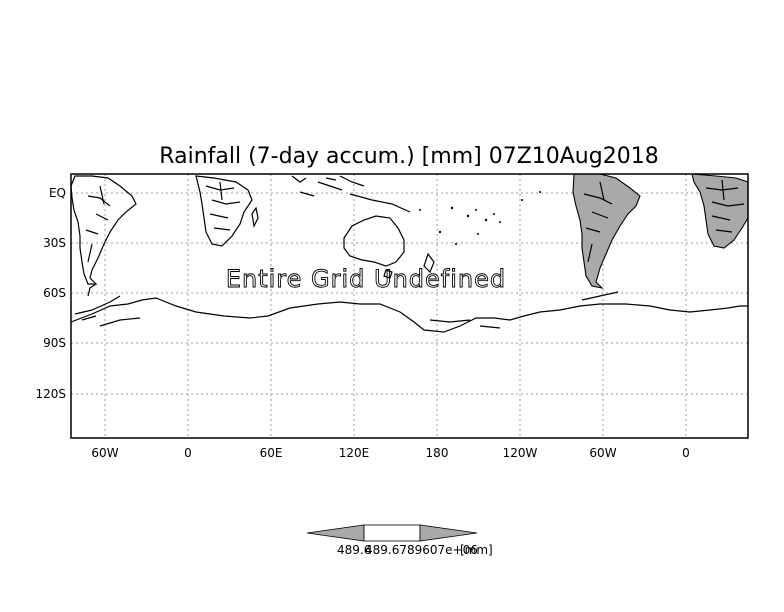 This screenshot has height=612, width=784. Describe the element at coordinates (223, 206) in the screenshot. I see `africa-borders` at that location.